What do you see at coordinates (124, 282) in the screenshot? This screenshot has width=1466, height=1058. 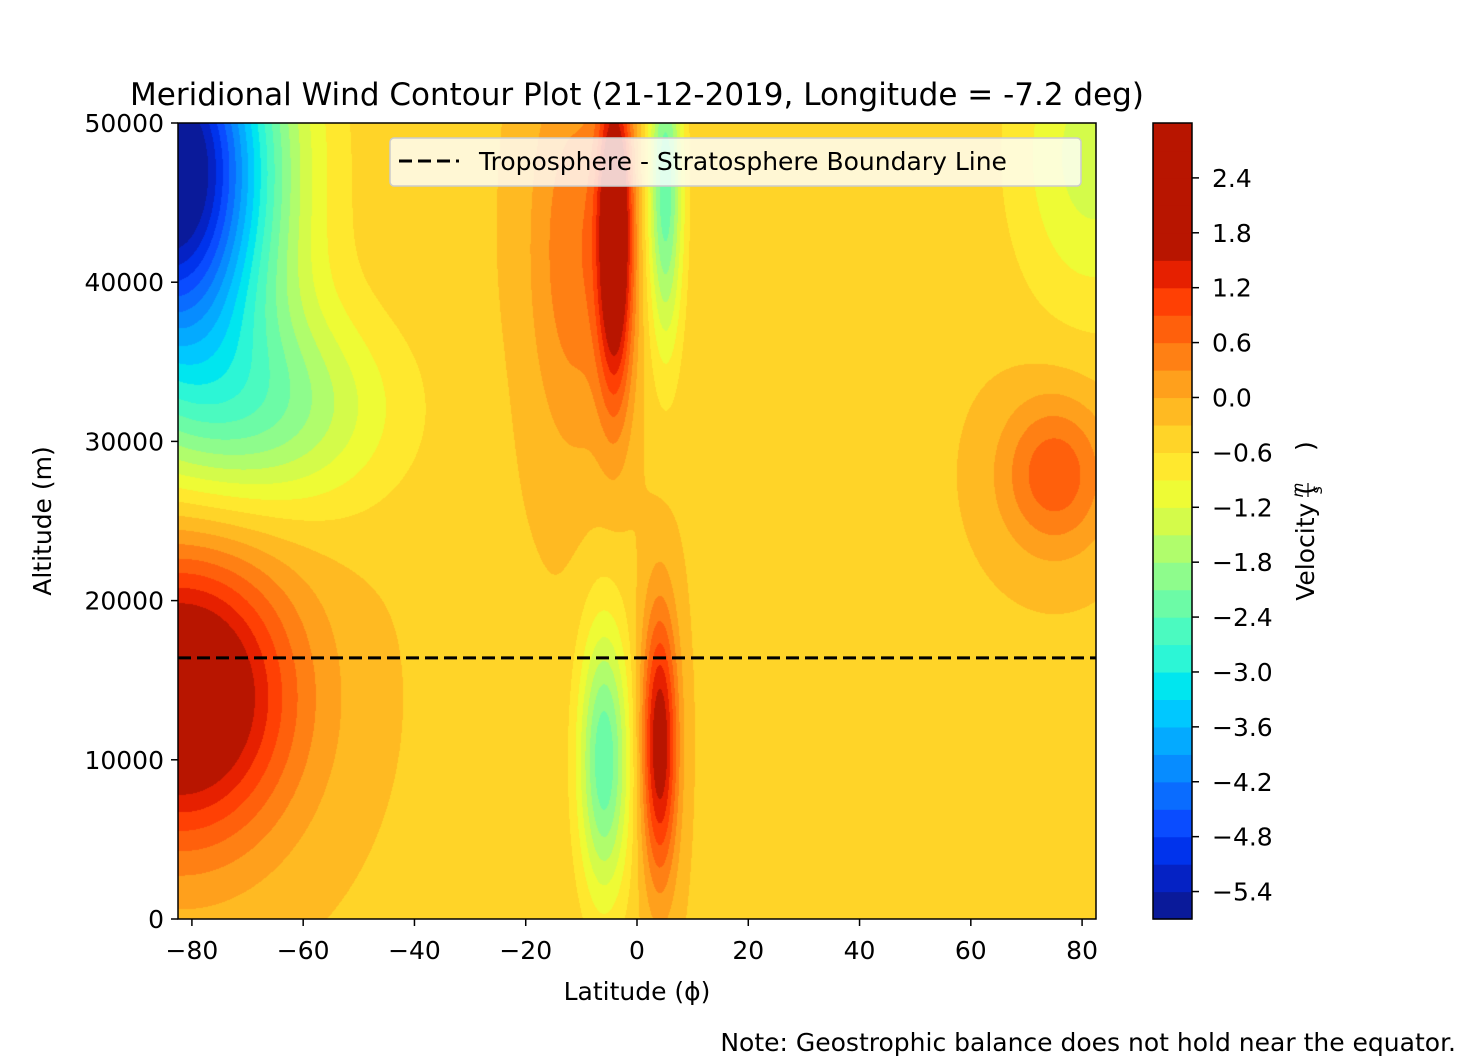 I see `y-tick-label: 40000` at bounding box center [124, 282].